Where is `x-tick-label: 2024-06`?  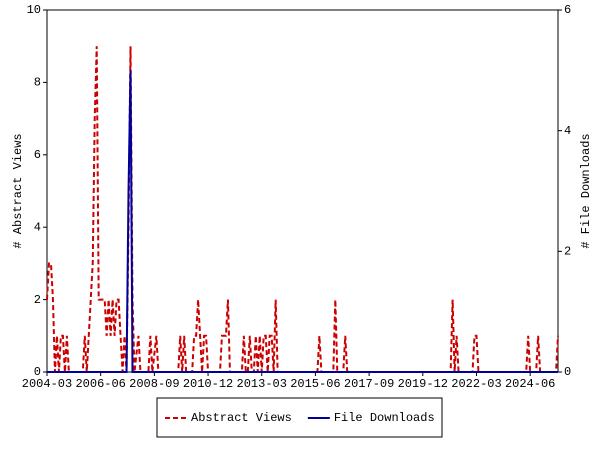 x-tick-label: 2024-06 is located at coordinates (530, 384).